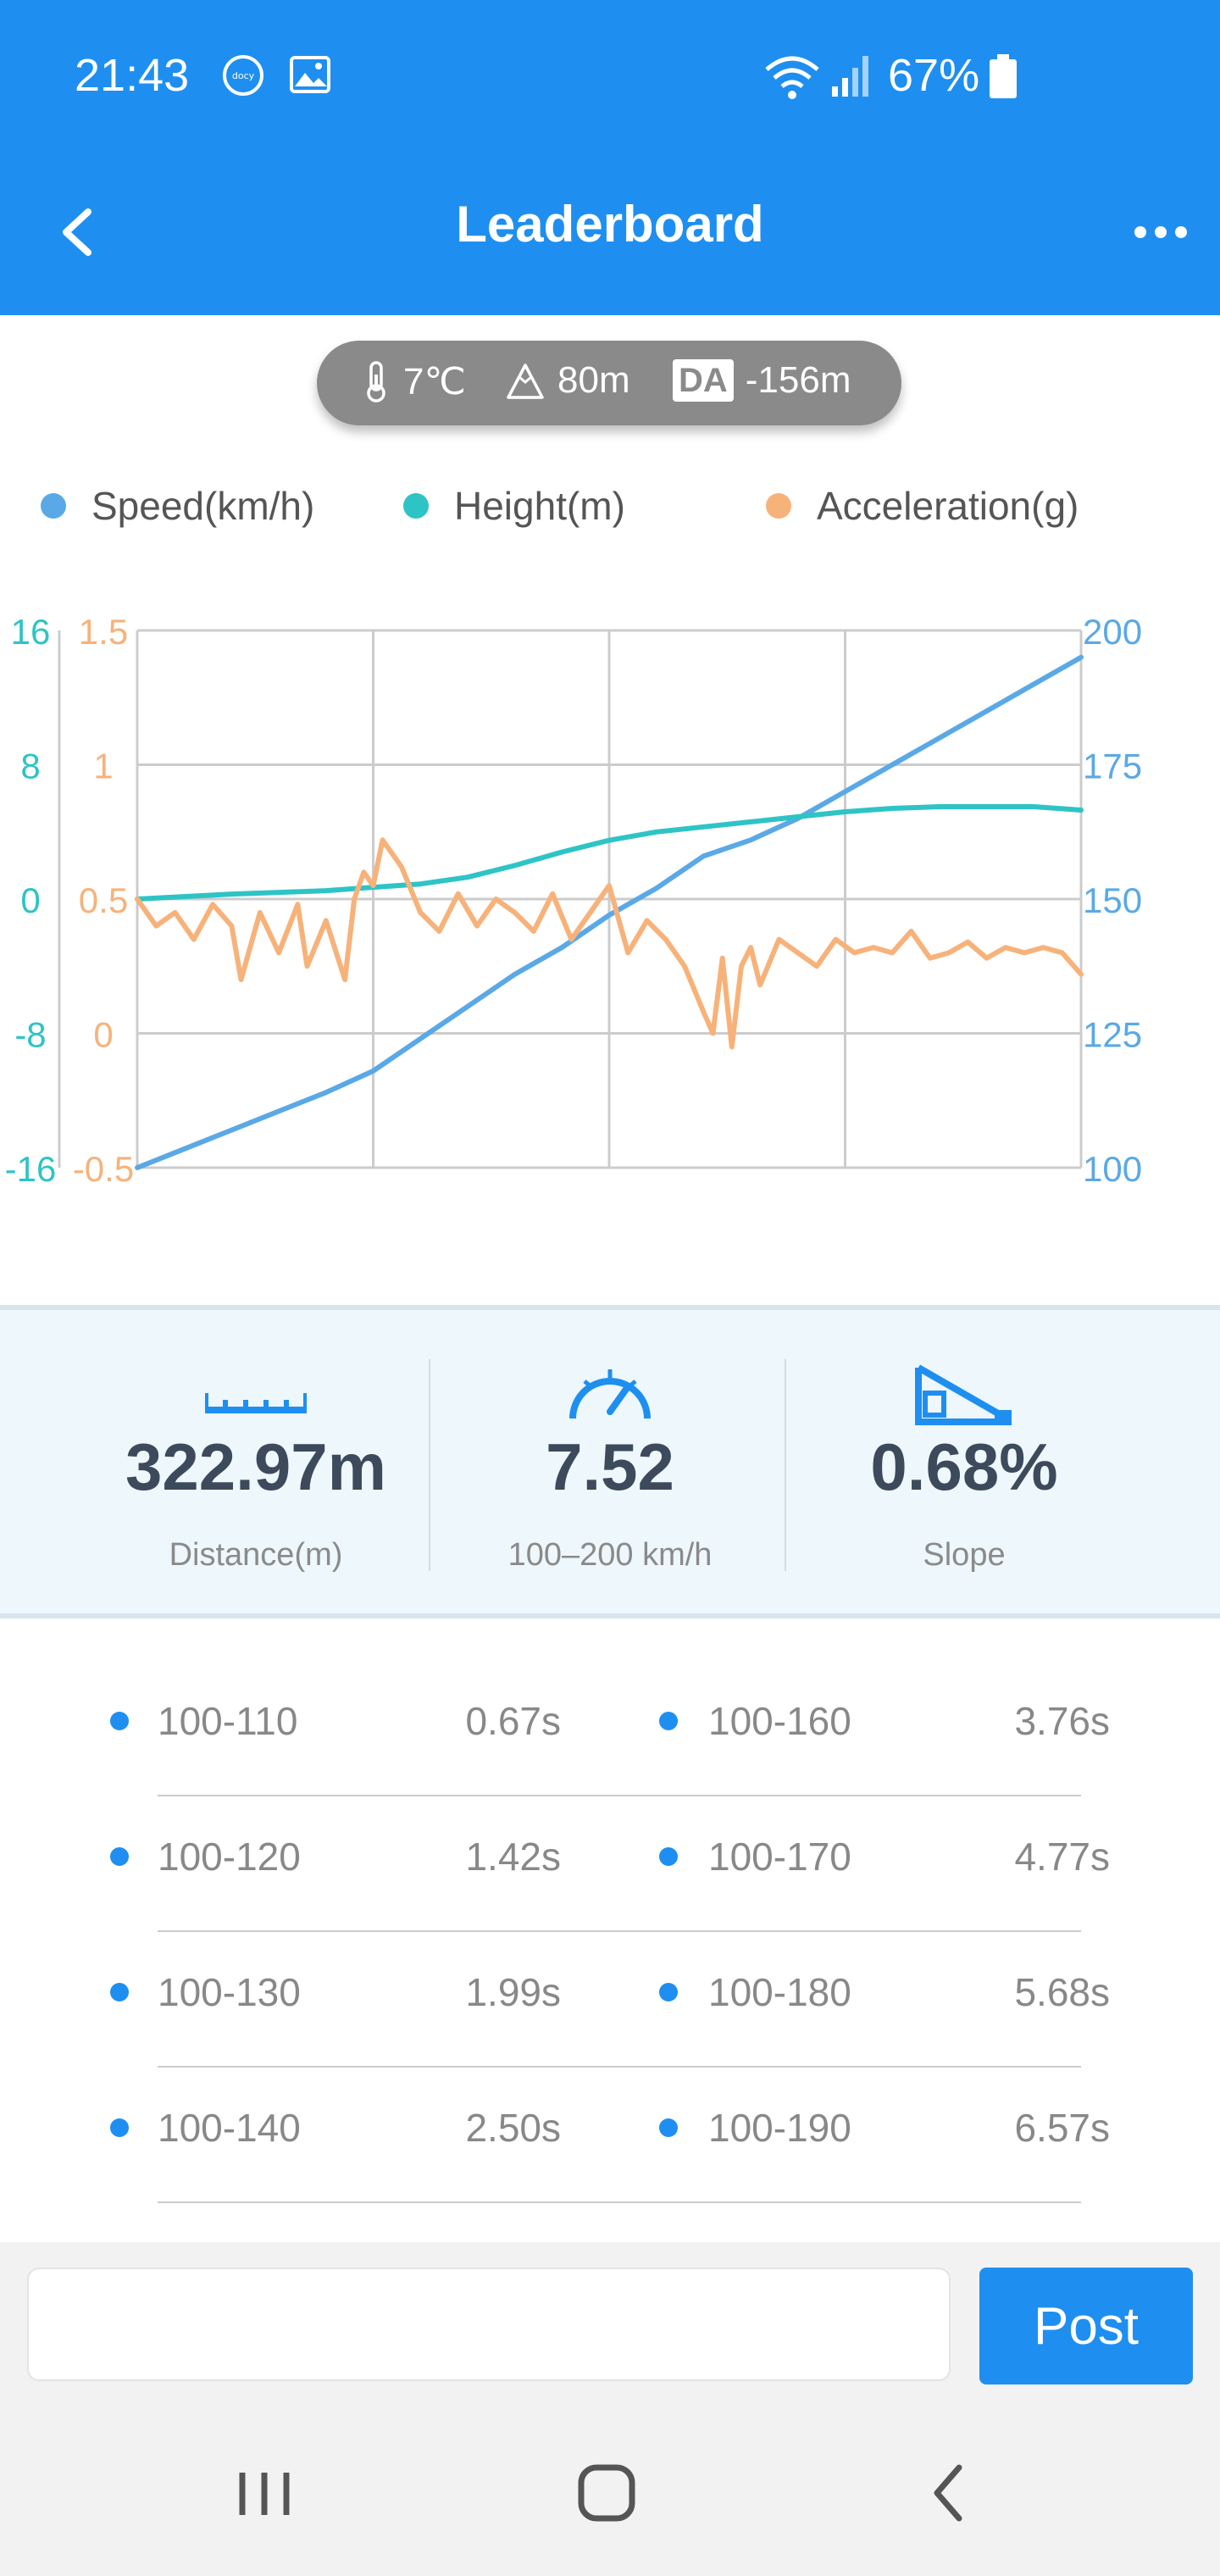 This screenshot has height=2576, width=1220. What do you see at coordinates (103, 1169) in the screenshot?
I see `acceleration-tick-label: -0.5` at bounding box center [103, 1169].